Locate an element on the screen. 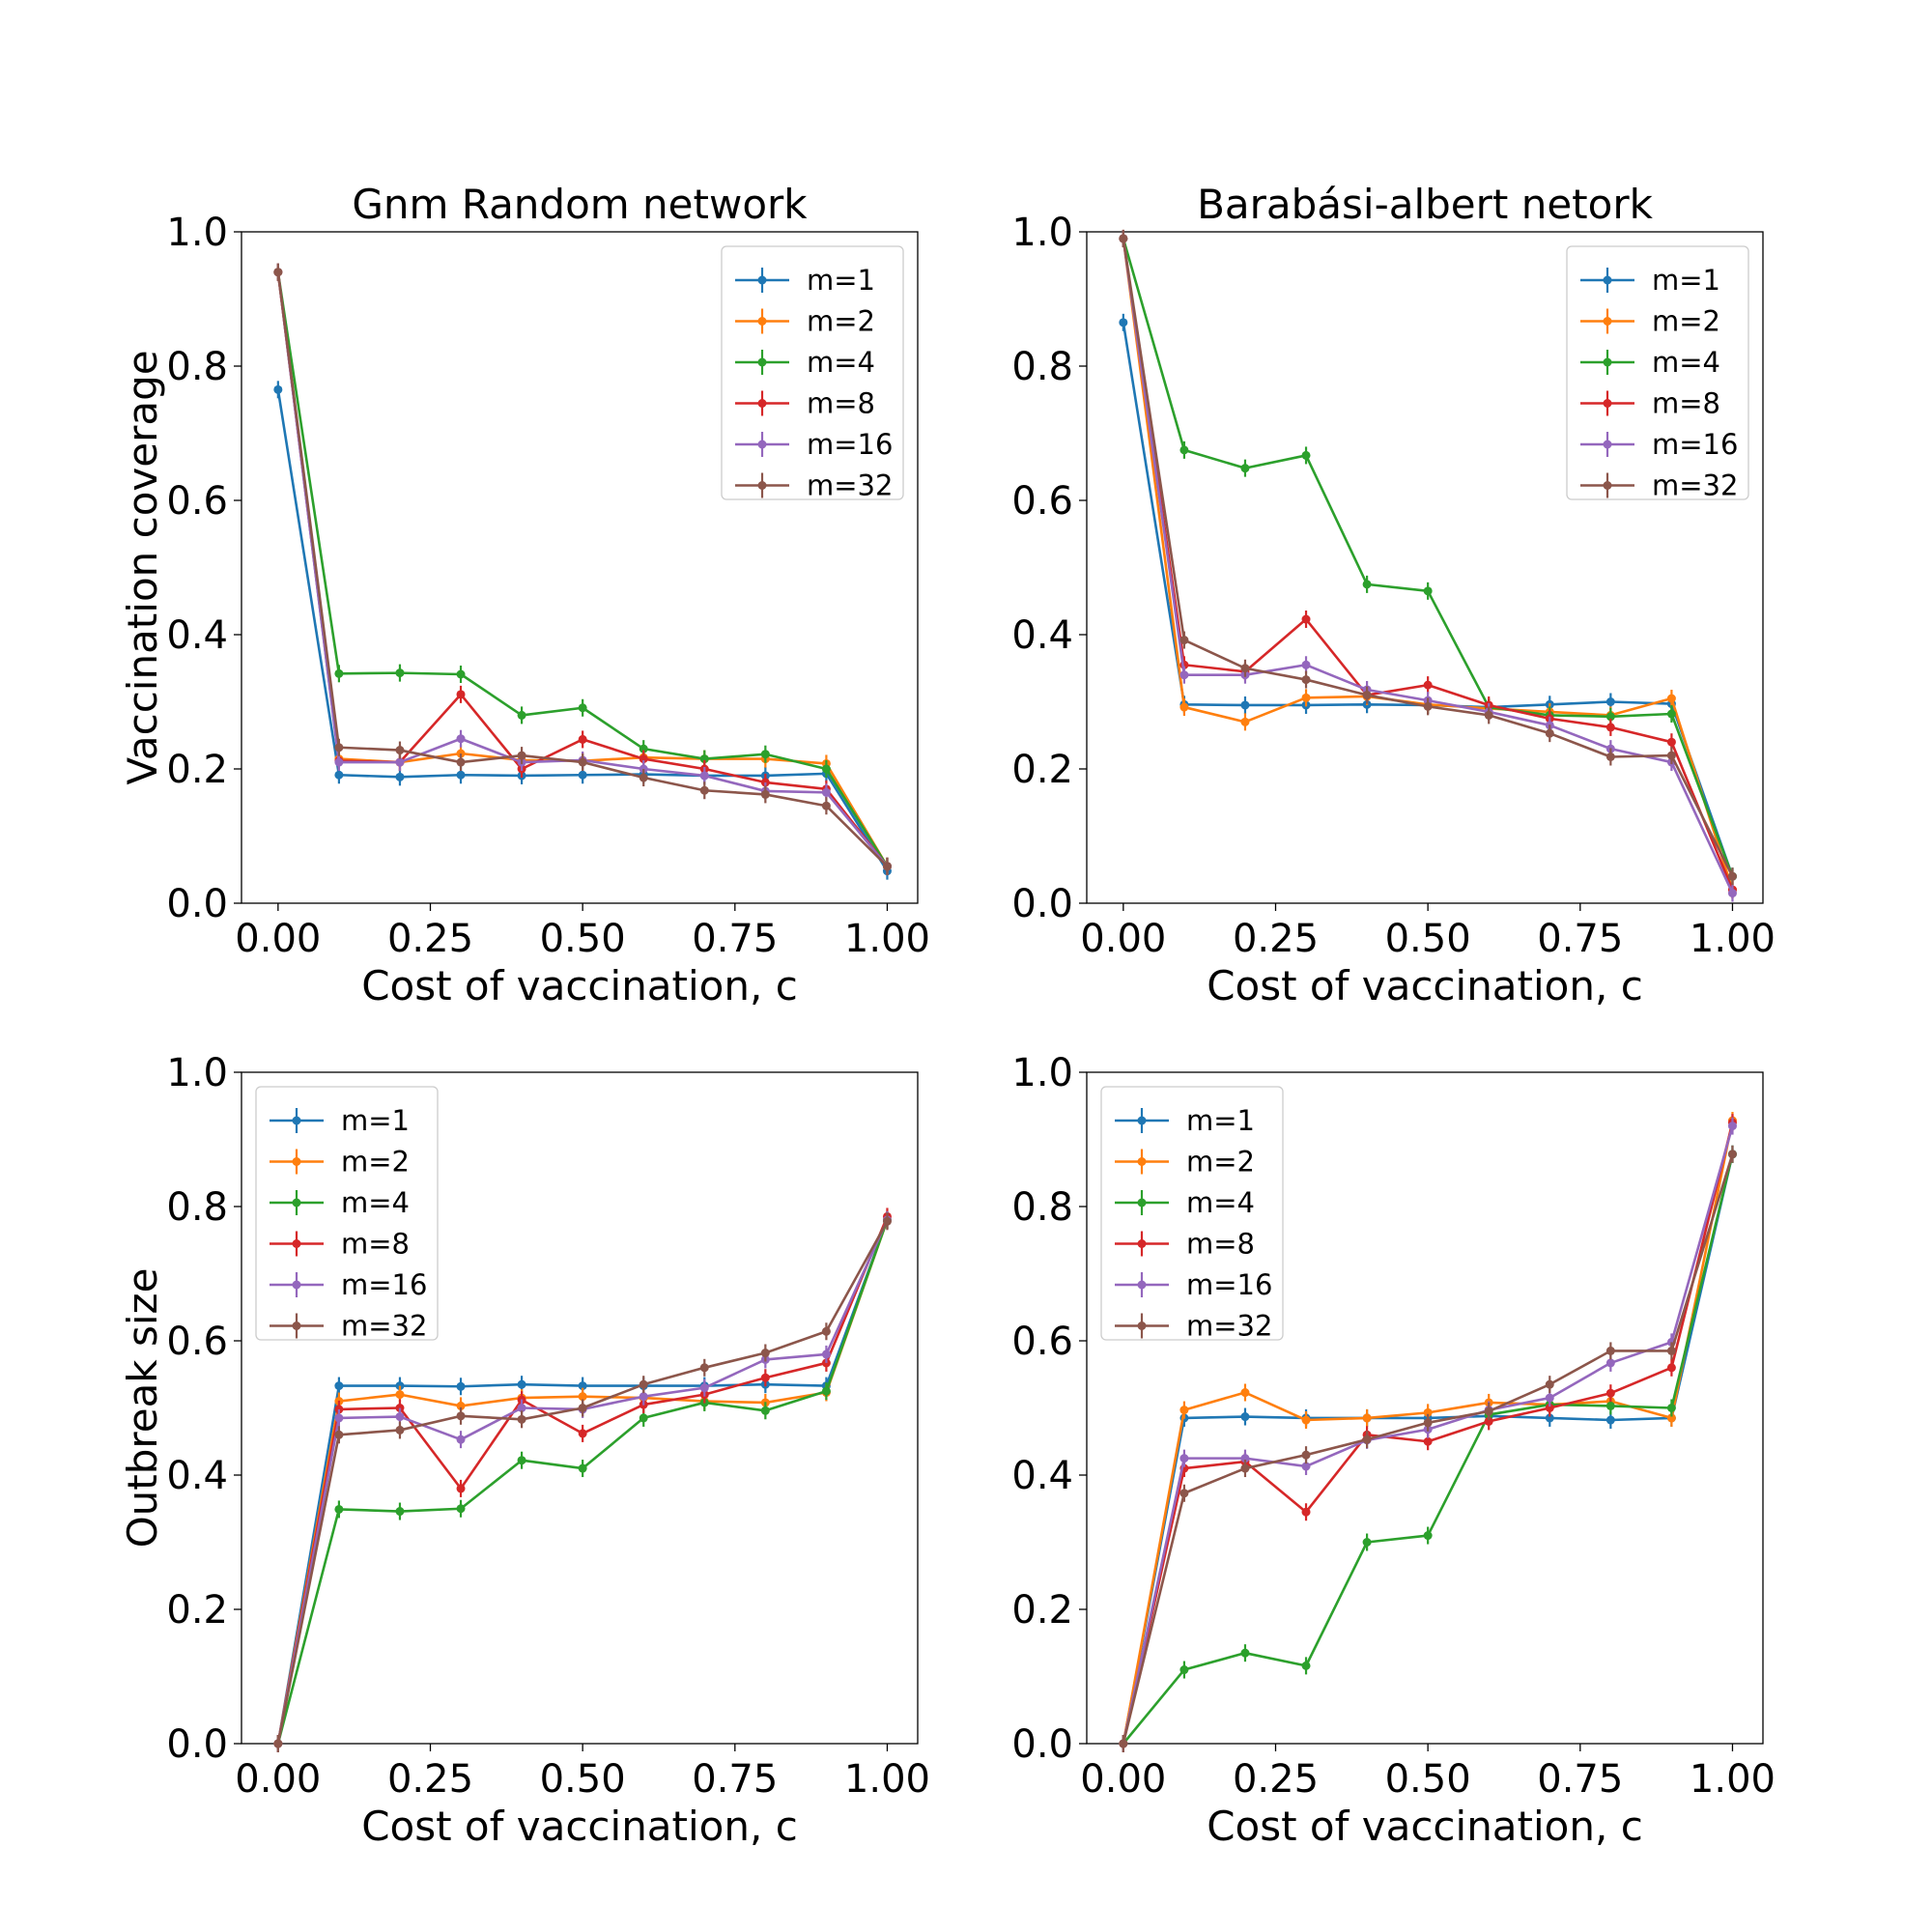 The width and height of the screenshot is (1932, 1932). y-tick-label: 0.6 is located at coordinates (197, 502).